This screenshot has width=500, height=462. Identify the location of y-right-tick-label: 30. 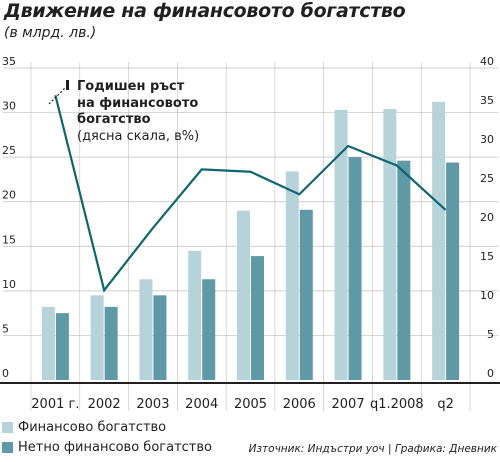
(487, 139).